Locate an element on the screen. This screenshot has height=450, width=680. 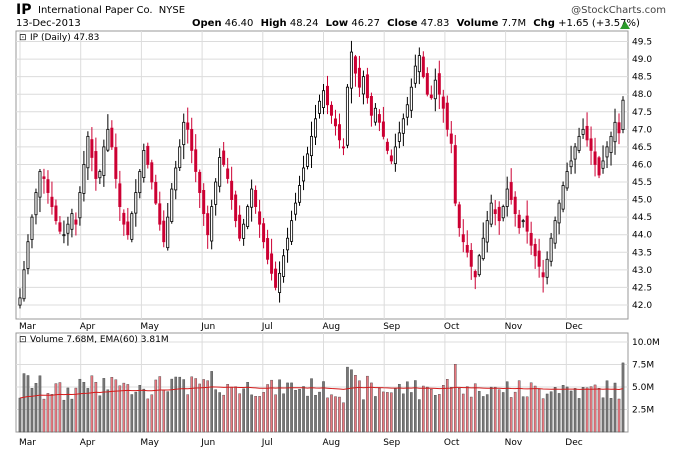
month-label: May is located at coordinates (149, 443).